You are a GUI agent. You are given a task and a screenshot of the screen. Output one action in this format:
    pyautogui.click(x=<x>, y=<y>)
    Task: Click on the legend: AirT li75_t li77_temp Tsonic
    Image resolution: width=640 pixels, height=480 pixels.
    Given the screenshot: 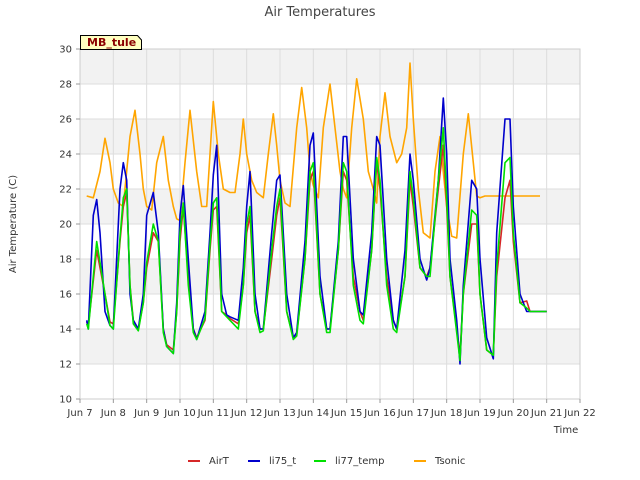 What is the action you would take?
    pyautogui.click(x=326, y=461)
    